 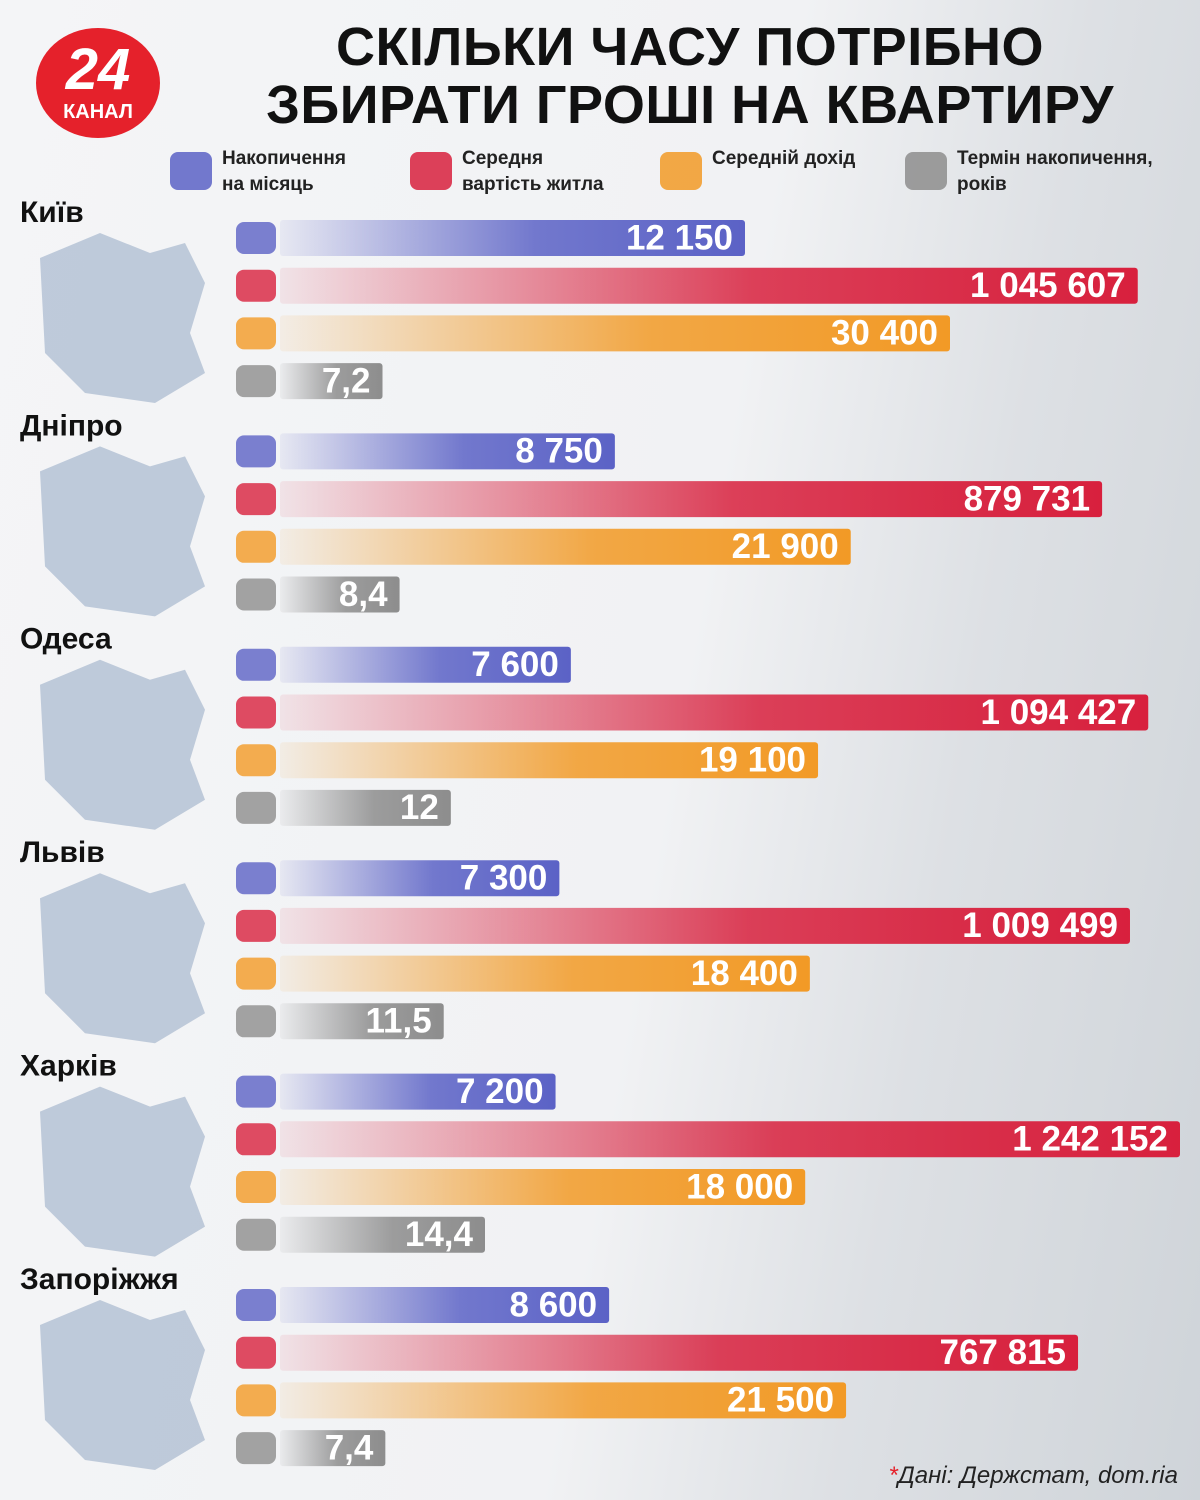 What do you see at coordinates (1033, 1476) in the screenshot?
I see `source-note: Дані: Держстат, dom.ria` at bounding box center [1033, 1476].